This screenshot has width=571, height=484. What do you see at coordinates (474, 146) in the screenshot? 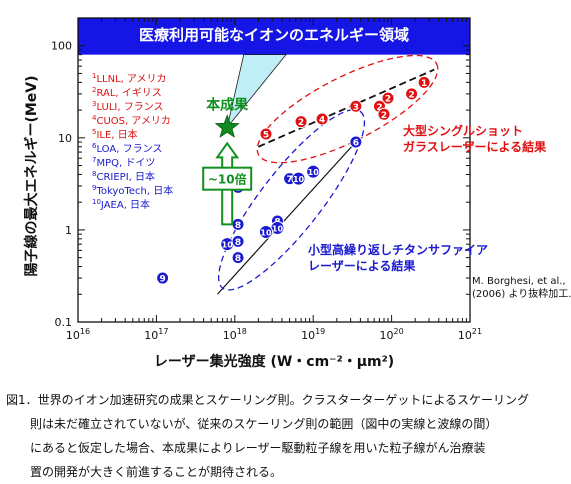
I see `single-shot-group-label: ガラスレーザーによる結果` at bounding box center [474, 146].